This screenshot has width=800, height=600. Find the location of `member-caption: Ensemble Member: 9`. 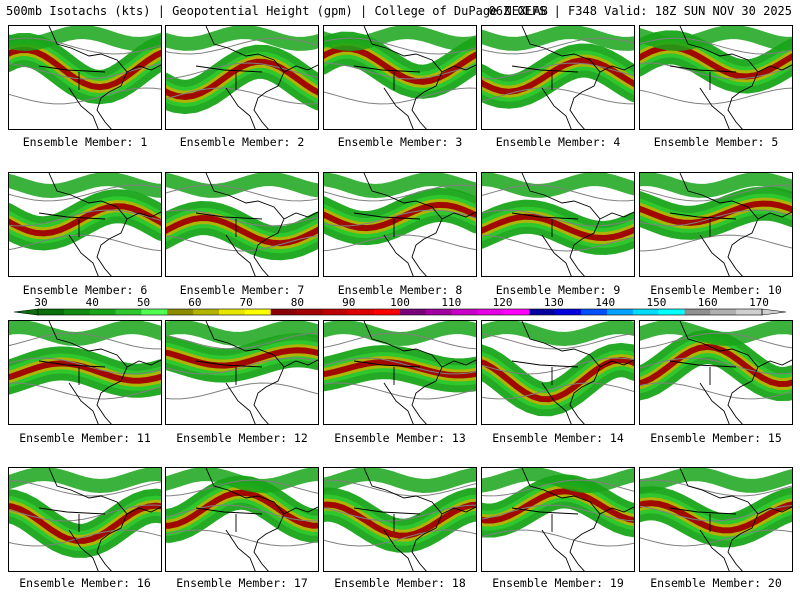

member-caption: Ensemble Member: 9 is located at coordinates (558, 290).